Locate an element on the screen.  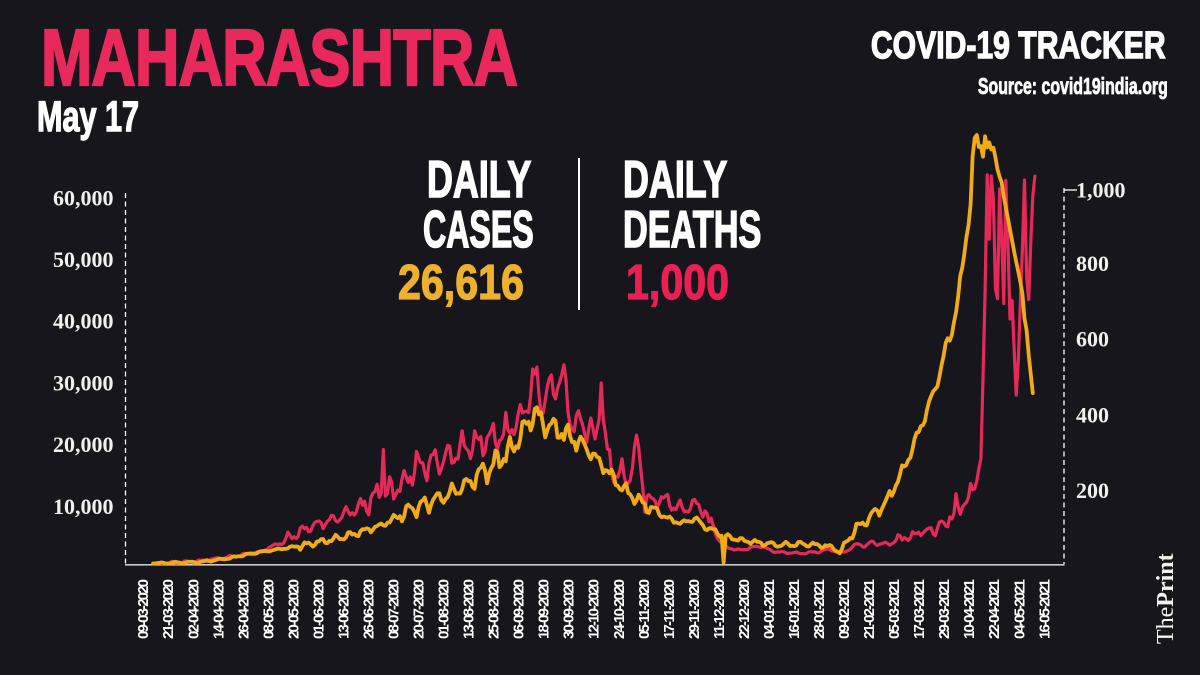
svg-text: 800 is located at coordinates (1092, 263).